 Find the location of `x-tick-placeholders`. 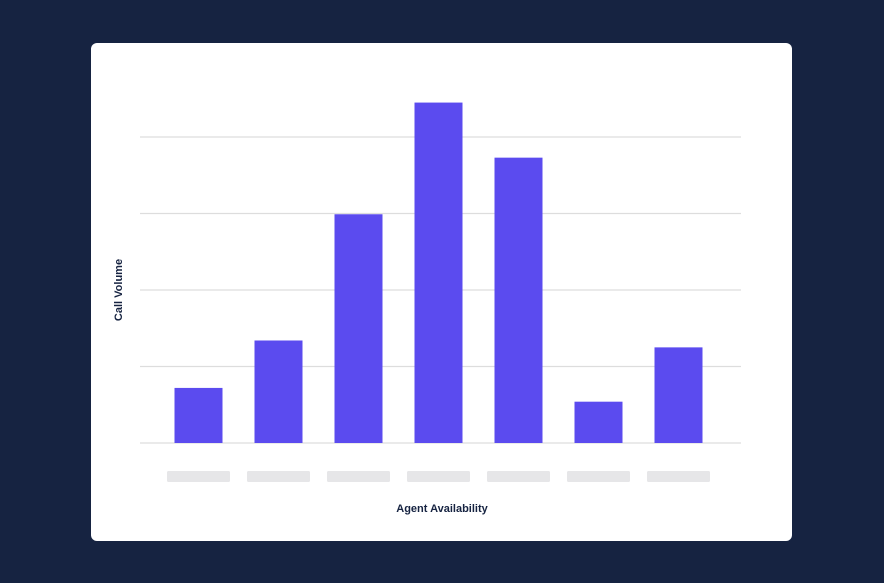

x-tick-placeholders is located at coordinates (438, 476).